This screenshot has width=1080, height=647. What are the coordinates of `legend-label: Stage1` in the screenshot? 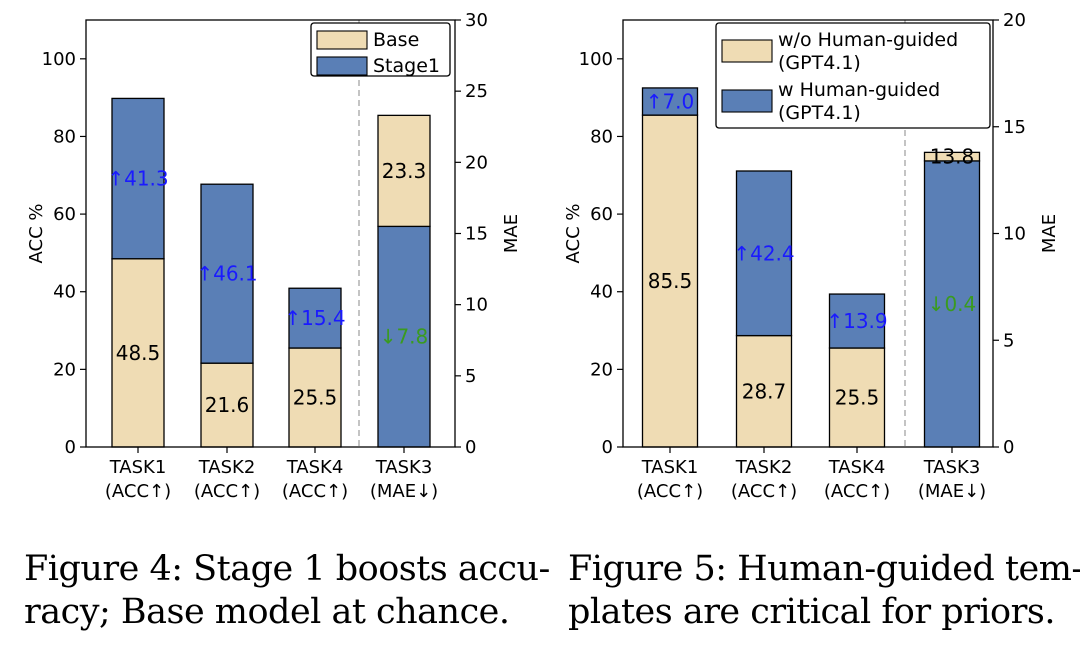 It's located at (406, 66).